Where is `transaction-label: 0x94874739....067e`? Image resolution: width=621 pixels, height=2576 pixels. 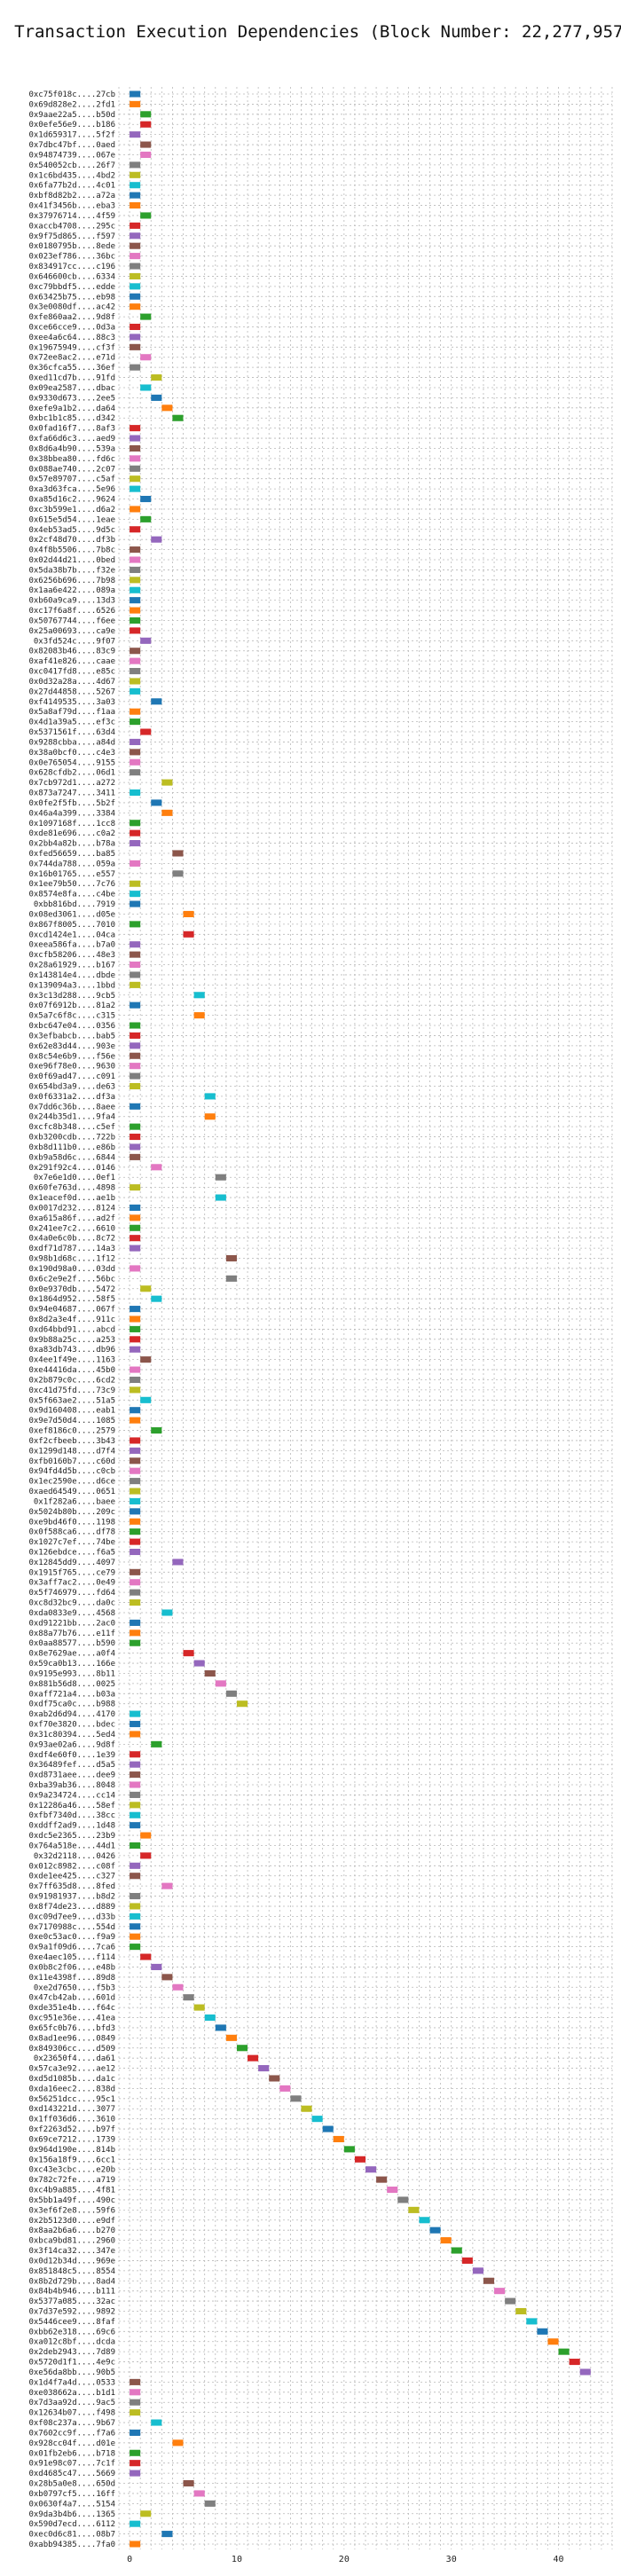
transaction-label: 0x94874739....067e is located at coordinates (71, 155).